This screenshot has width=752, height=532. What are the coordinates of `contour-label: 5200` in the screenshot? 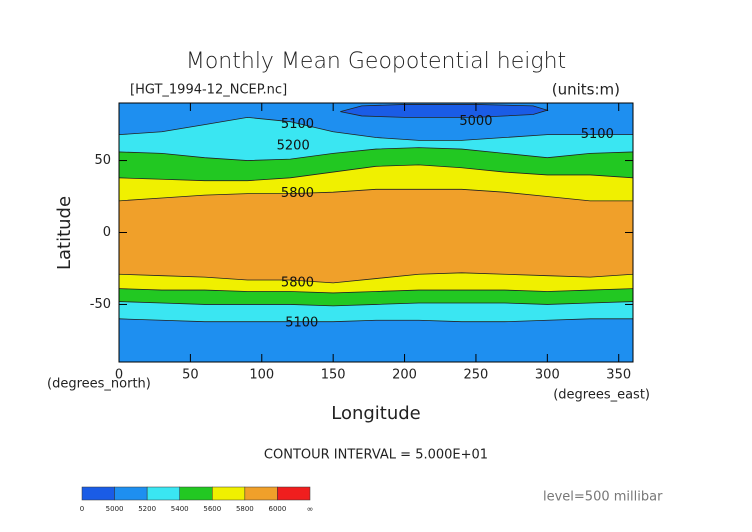 It's located at (293, 146).